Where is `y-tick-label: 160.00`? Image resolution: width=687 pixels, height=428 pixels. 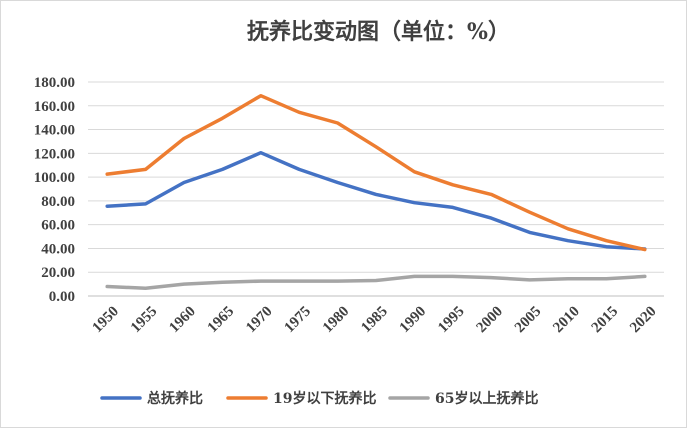 y-tick-label: 160.00 is located at coordinates (54, 107).